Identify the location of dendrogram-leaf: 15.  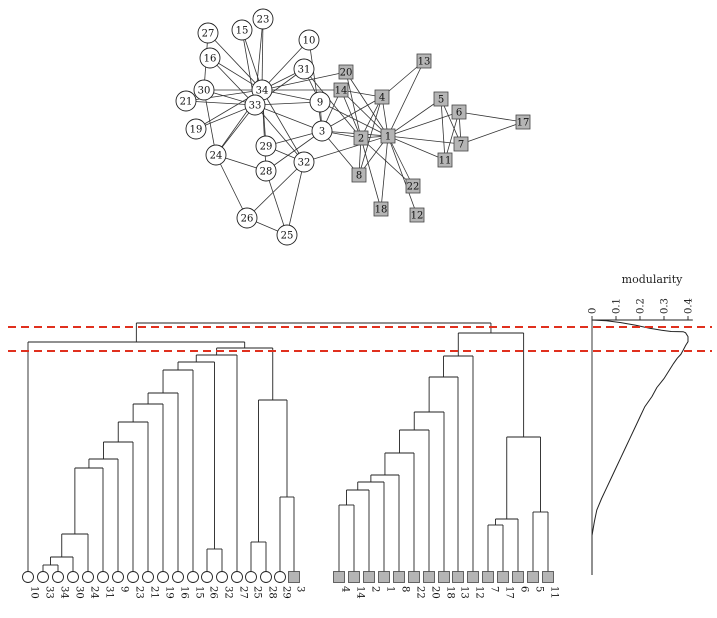
(196, 585).